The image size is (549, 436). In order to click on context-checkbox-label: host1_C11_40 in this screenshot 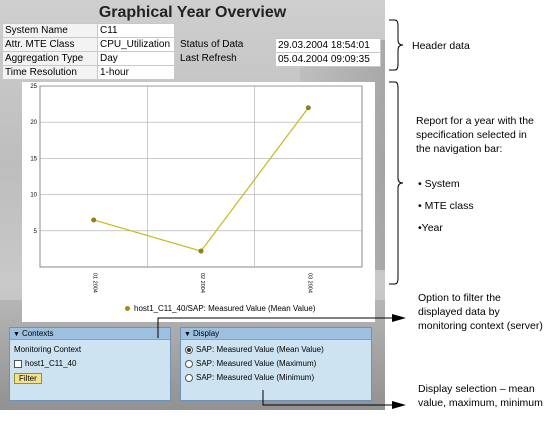, I will do `click(51, 363)`.